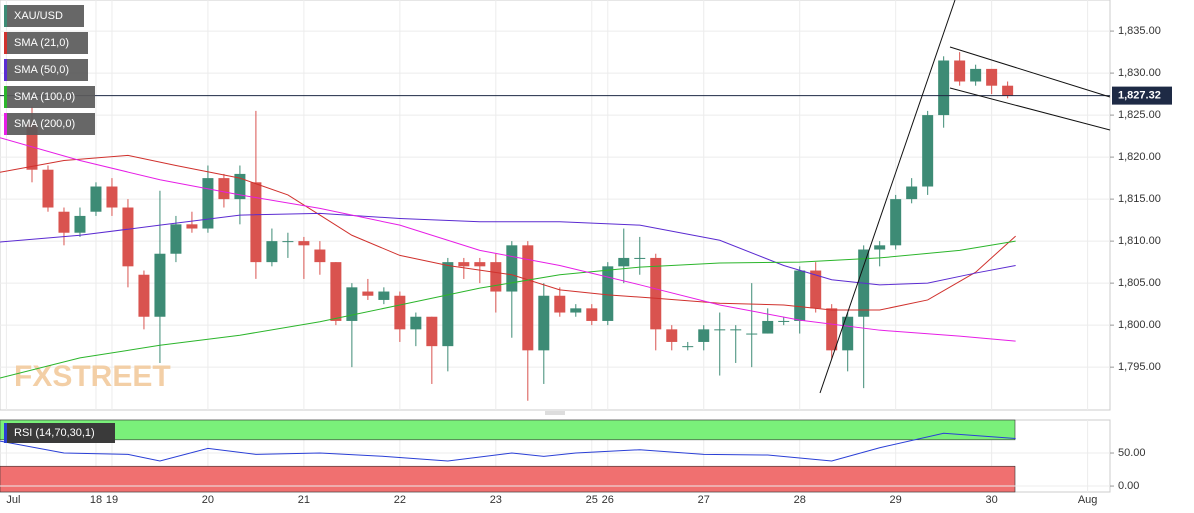  What do you see at coordinates (400, 500) in the screenshot?
I see `x-tick-label: 22` at bounding box center [400, 500].